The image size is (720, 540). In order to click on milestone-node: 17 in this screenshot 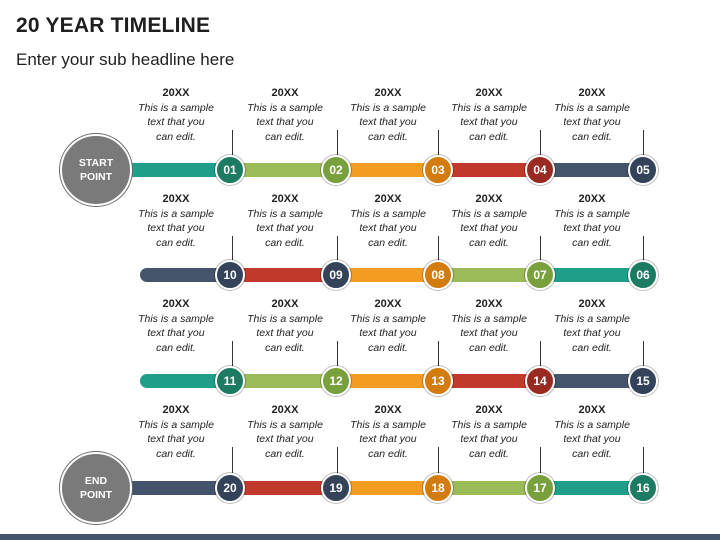, I will do `click(540, 488)`.